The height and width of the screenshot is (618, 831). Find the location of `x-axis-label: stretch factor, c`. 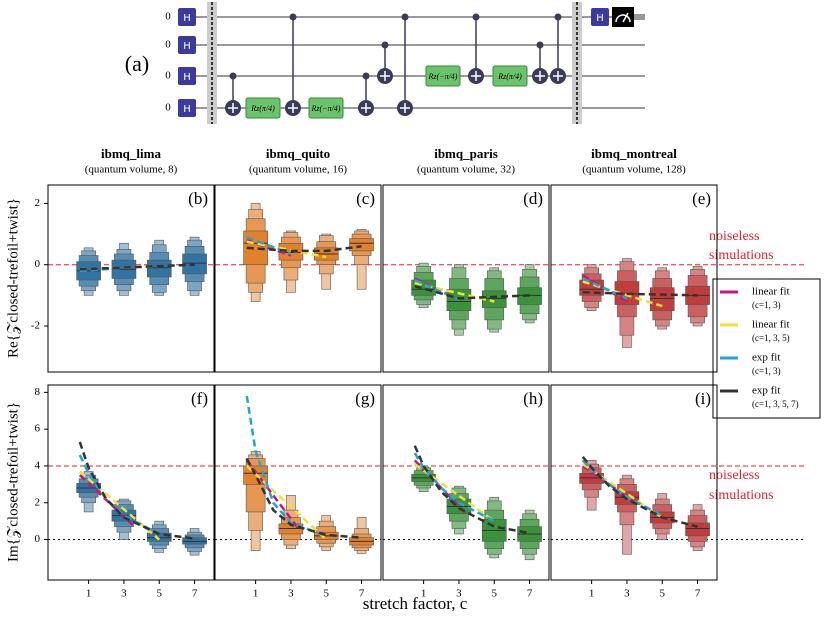

x-axis-label: stretch factor, c is located at coordinates (415, 603).